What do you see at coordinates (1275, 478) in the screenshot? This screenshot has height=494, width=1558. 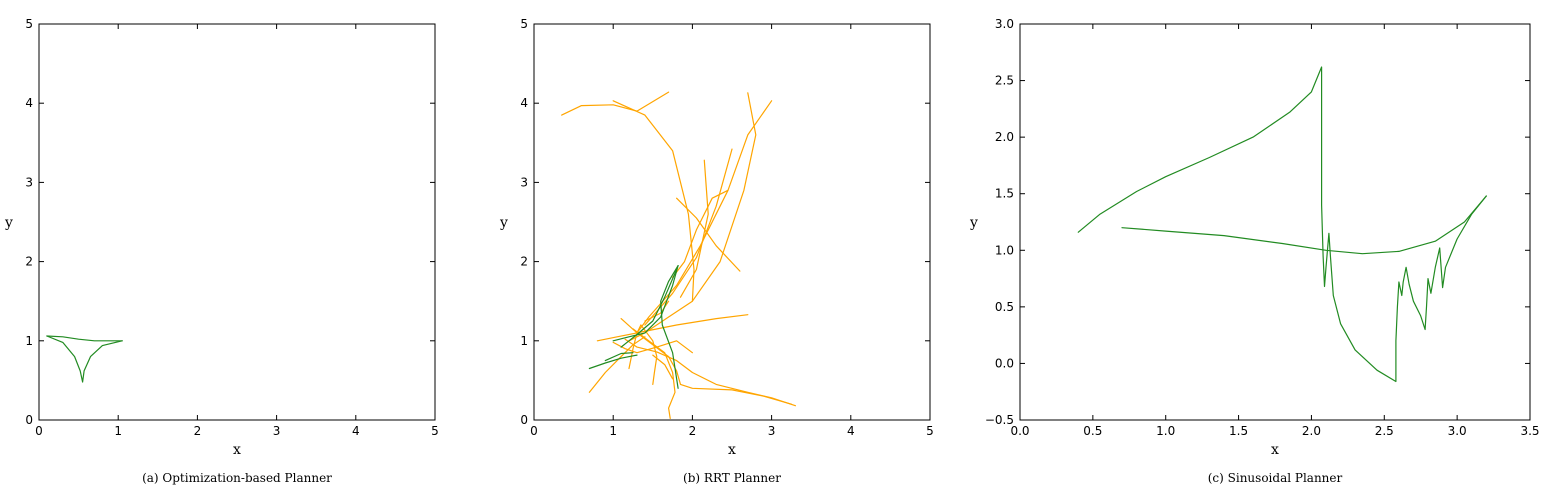 I see `panel-caption: (c) Sinusoidal Planner` at bounding box center [1275, 478].